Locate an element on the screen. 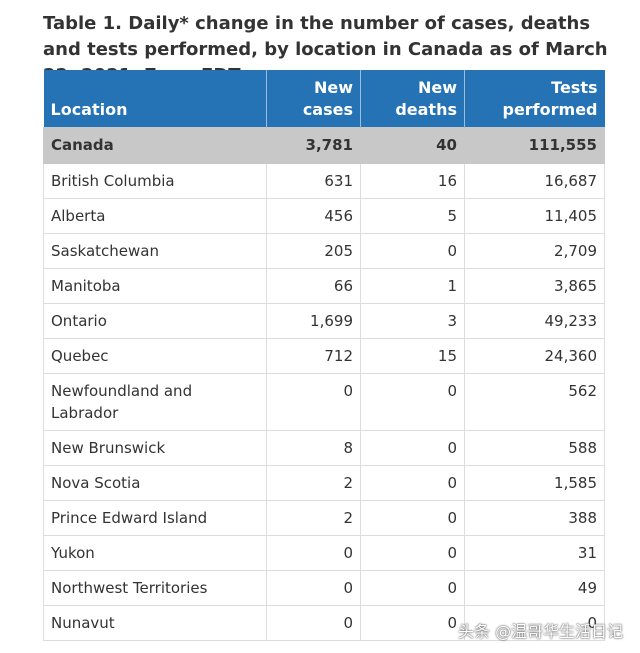  header-new-deaths: New deaths is located at coordinates (412, 98).